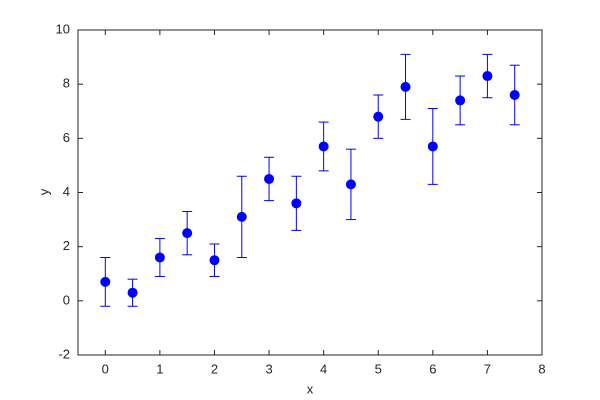  Describe the element at coordinates (63, 28) in the screenshot. I see `y-tick-label: 10` at that location.